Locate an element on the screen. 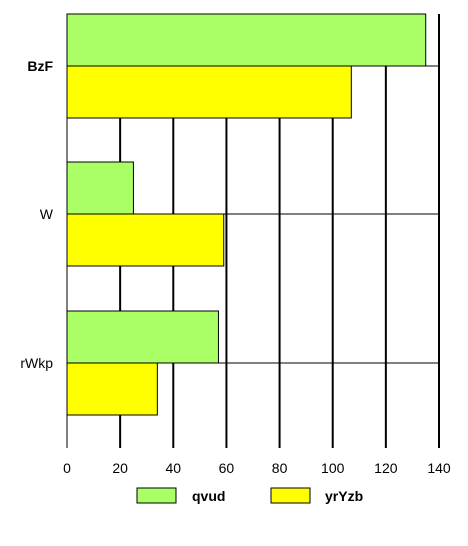 This screenshot has width=468, height=546. category-label: BzF is located at coordinates (40, 66).